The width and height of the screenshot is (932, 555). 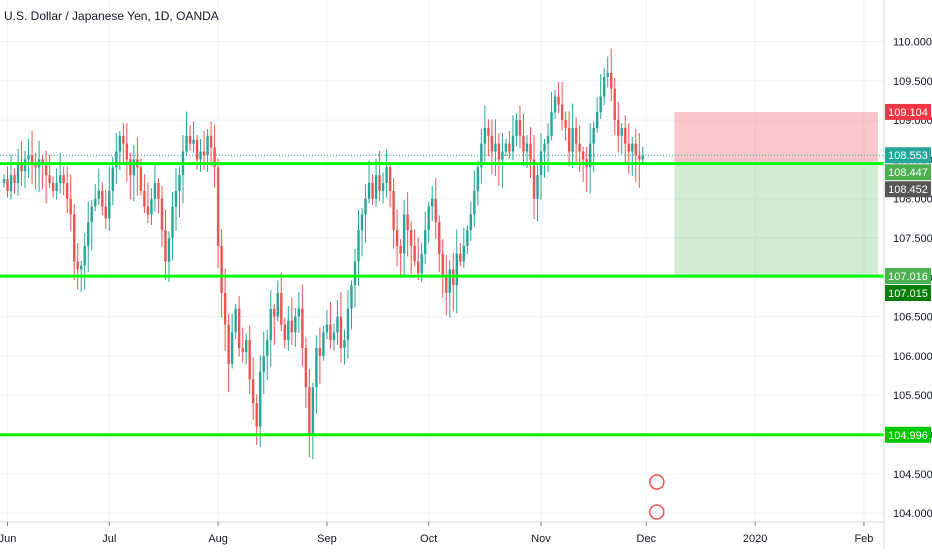 I want to click on y-tick-label: 107.500, so click(x=912, y=239).